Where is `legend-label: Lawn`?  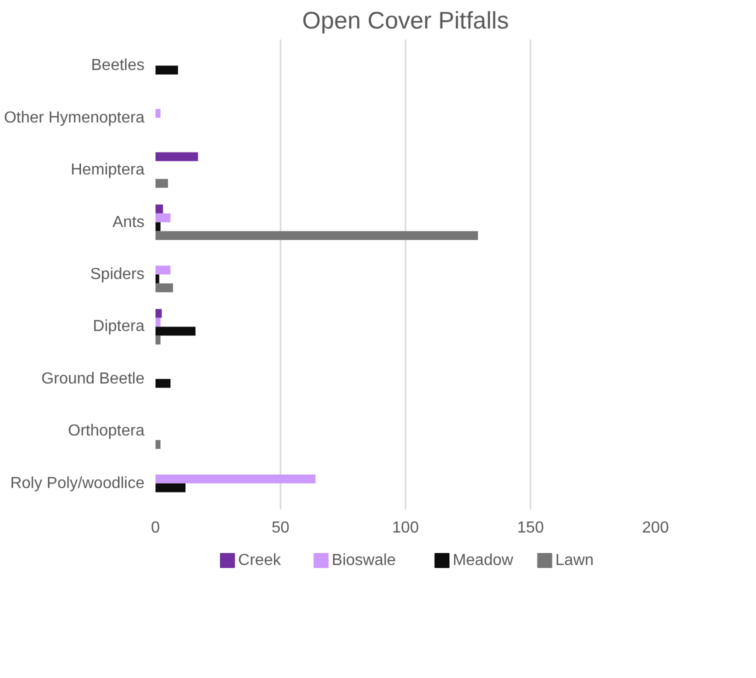 legend-label: Lawn is located at coordinates (574, 560).